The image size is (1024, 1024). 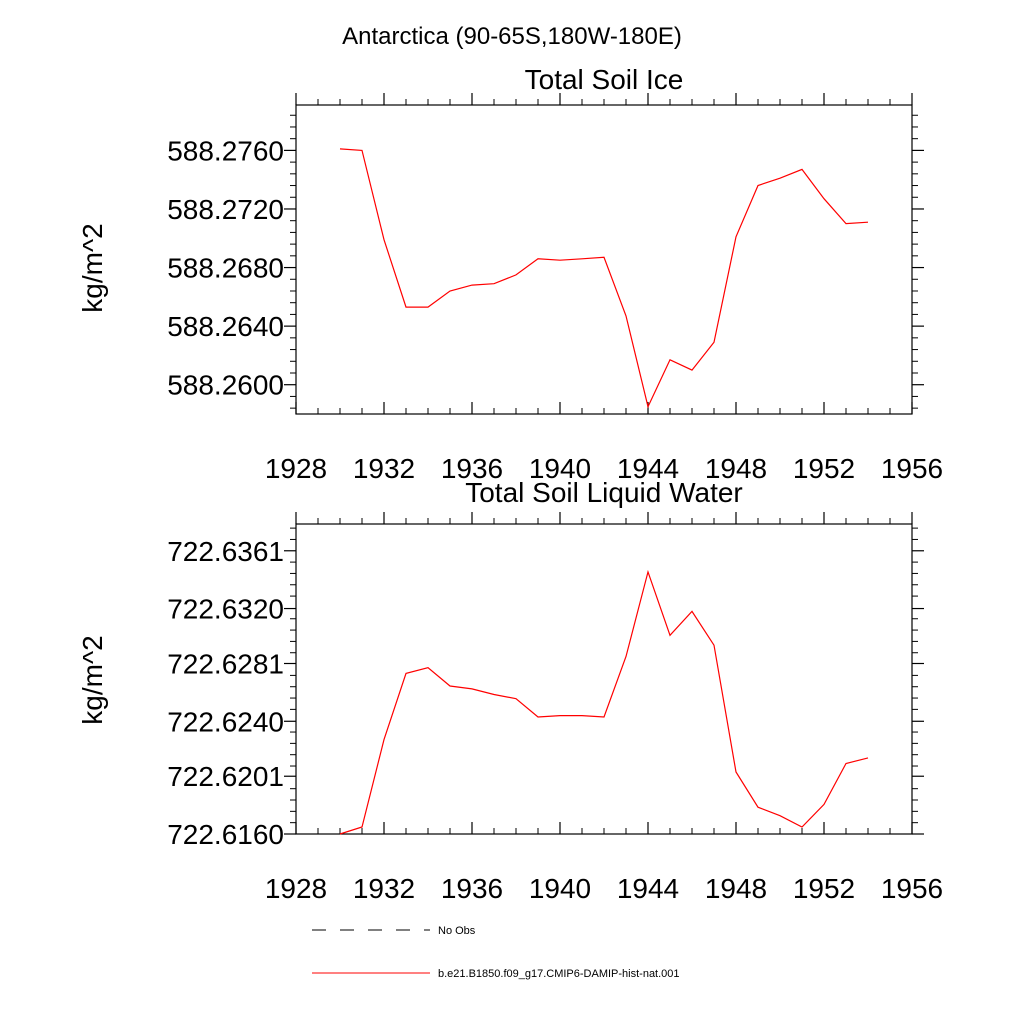 What do you see at coordinates (457, 931) in the screenshot?
I see `legend-label-no-obs: No Obs` at bounding box center [457, 931].